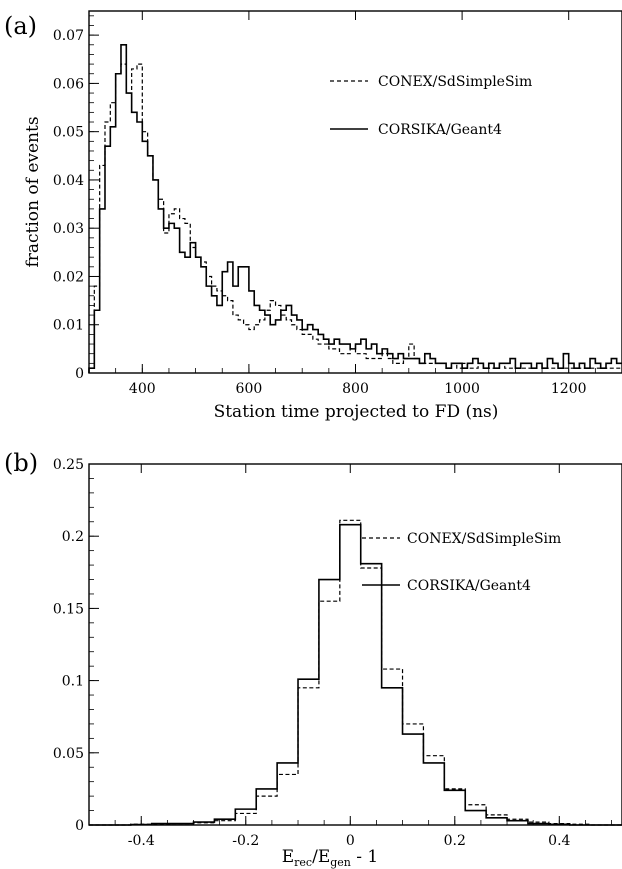 The image size is (622, 869). I want to click on y-tick-label: 0.25, so click(68, 465).